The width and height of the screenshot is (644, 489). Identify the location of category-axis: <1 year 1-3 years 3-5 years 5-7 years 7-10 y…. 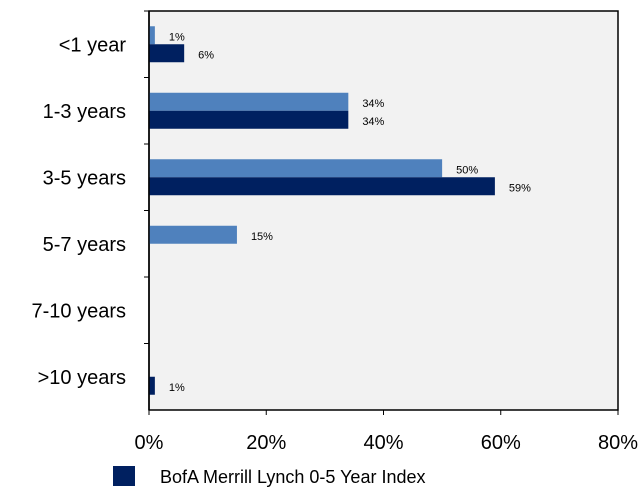
(91, 210).